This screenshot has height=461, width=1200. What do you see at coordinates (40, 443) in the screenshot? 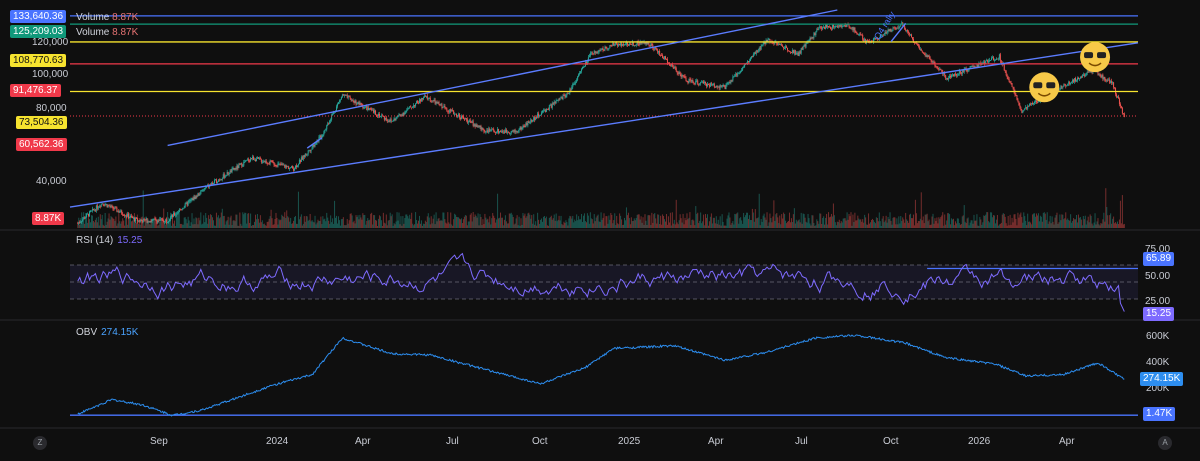
I see `zoom-toggle-button: Z` at bounding box center [40, 443].